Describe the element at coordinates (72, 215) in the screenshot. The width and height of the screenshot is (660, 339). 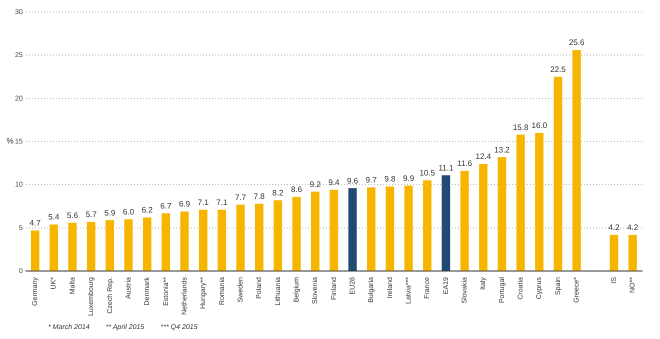
I see `data-label: 5.6` at that location.